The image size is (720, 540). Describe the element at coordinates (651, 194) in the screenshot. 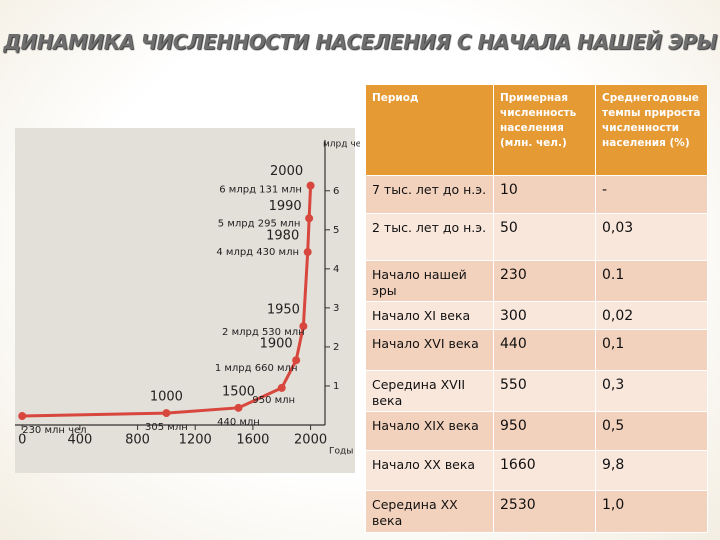

I see `table-cell: -` at that location.